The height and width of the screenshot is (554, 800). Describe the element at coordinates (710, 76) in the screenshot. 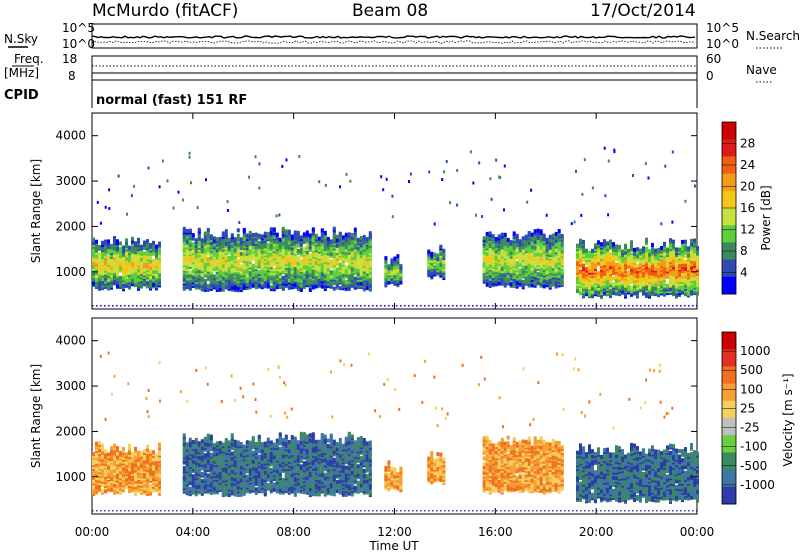

I see `nave-tick-bottom: 0` at that location.